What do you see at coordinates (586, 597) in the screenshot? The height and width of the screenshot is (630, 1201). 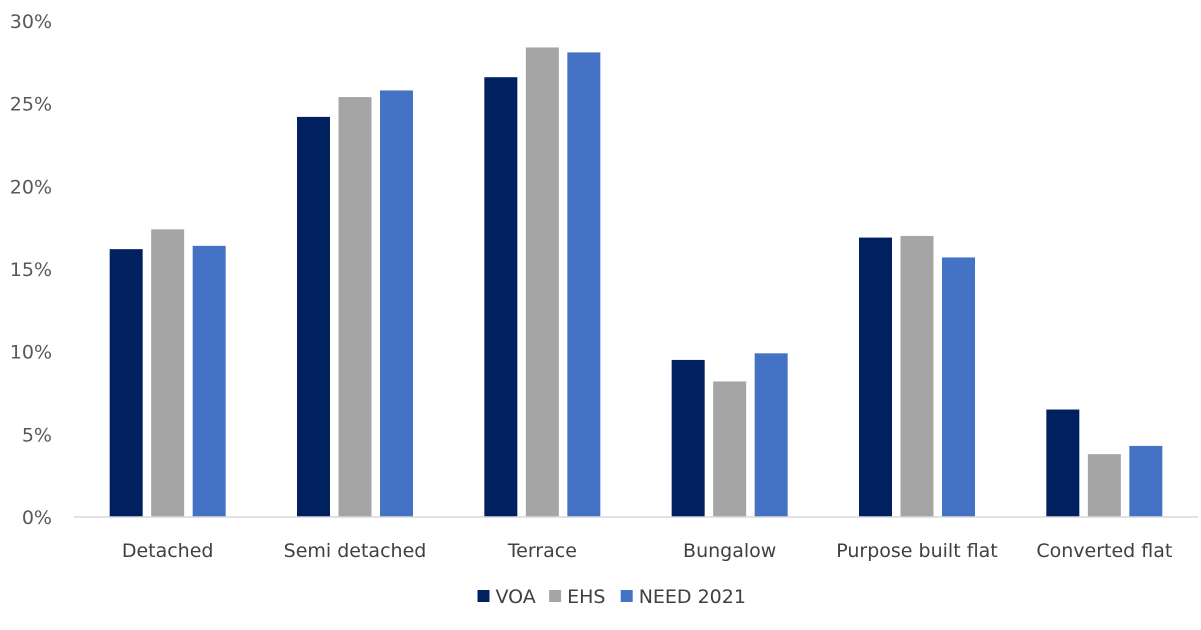 I see `legend-label: EHS` at bounding box center [586, 597].